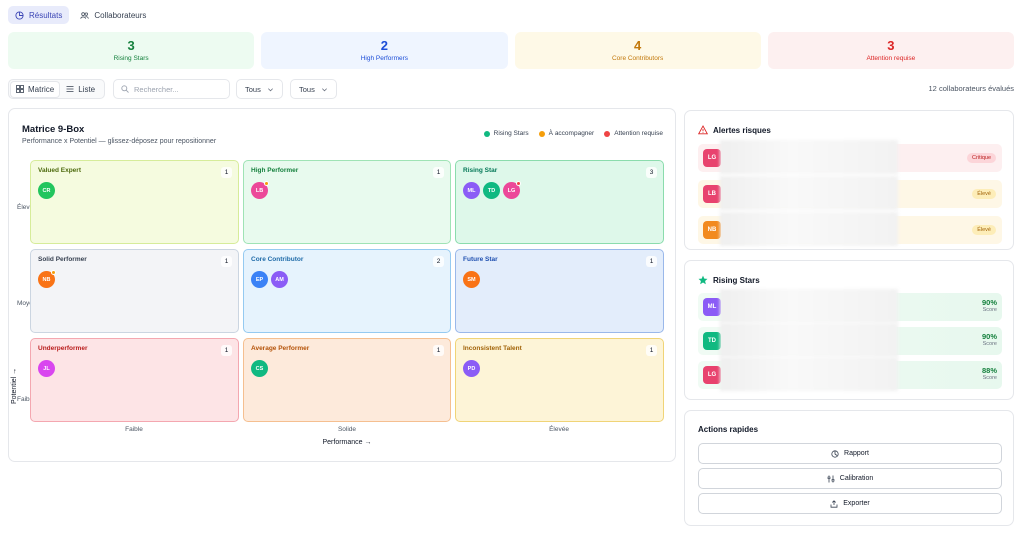 The width and height of the screenshot is (1024, 535). Describe the element at coordinates (134, 291) in the screenshot. I see `grid-cell-solid-performer: Solid Performer 1 NB` at that location.